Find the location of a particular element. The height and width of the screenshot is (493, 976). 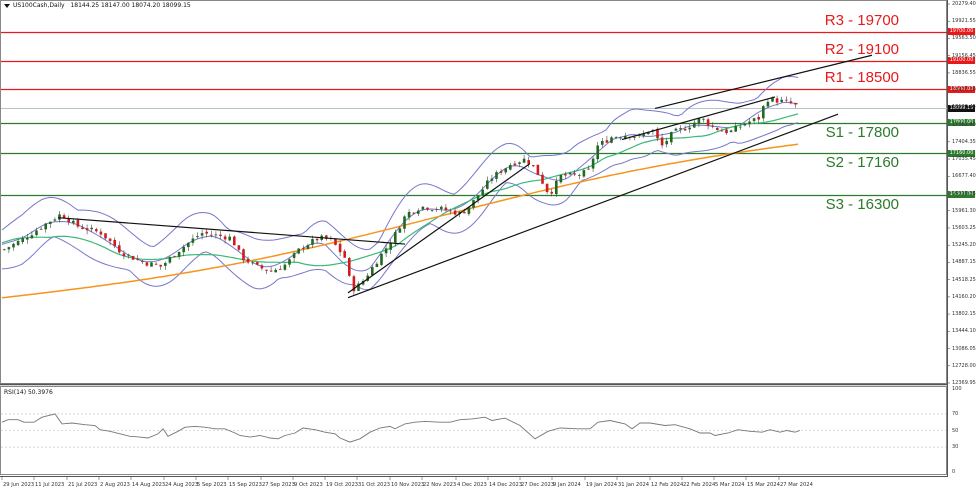

time-axis-label: 15 Sep 2023 is located at coordinates (245, 485).